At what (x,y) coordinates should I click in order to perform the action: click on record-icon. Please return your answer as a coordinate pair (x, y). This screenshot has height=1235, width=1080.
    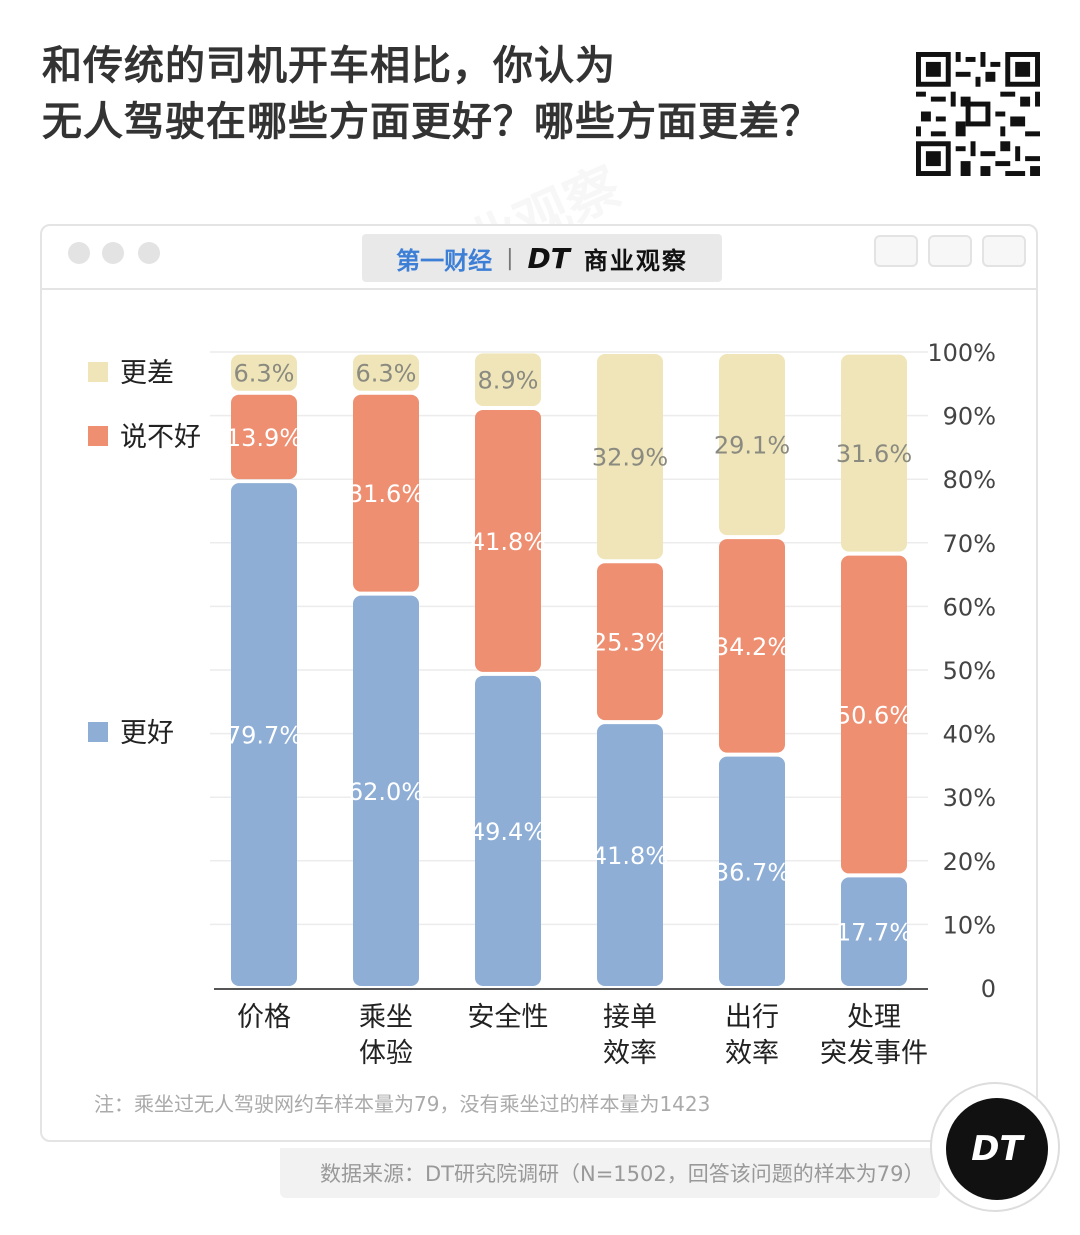
    Looking at the image, I should click on (896, 251).